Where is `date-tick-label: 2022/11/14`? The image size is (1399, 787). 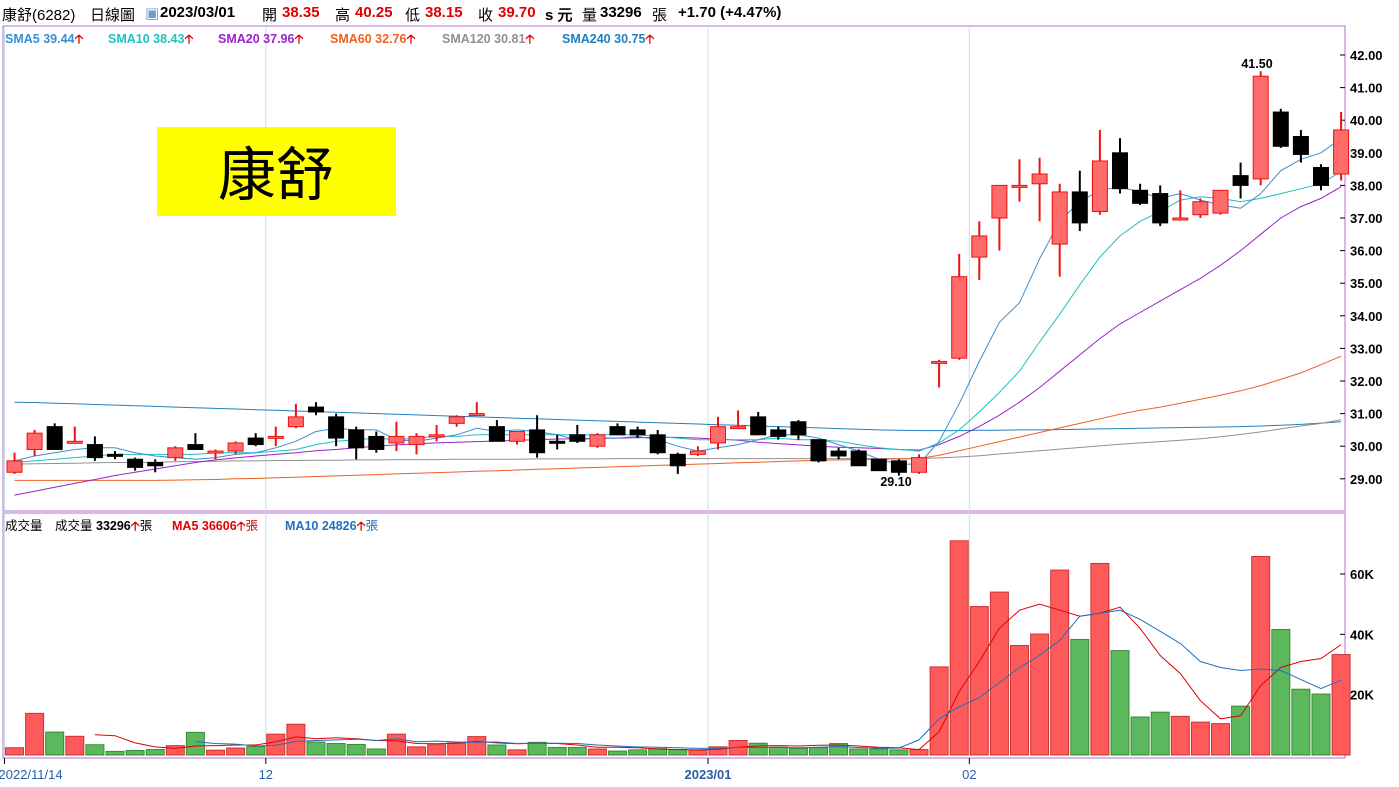
date-tick-label: 2022/11/14 is located at coordinates (31, 774).